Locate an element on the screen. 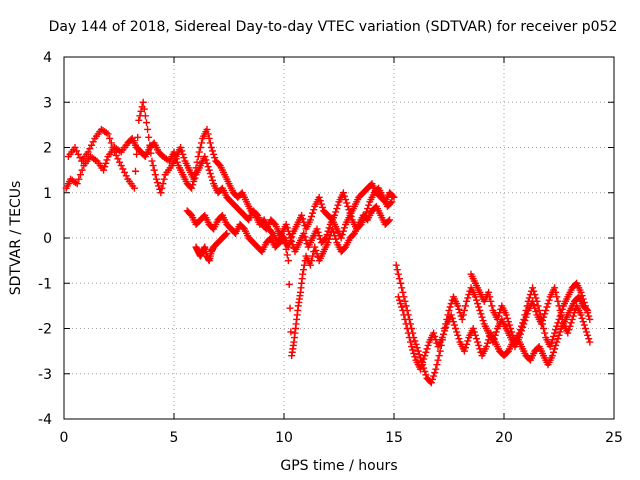 The height and width of the screenshot is (480, 640). x-tick-label: 20 is located at coordinates (504, 438).